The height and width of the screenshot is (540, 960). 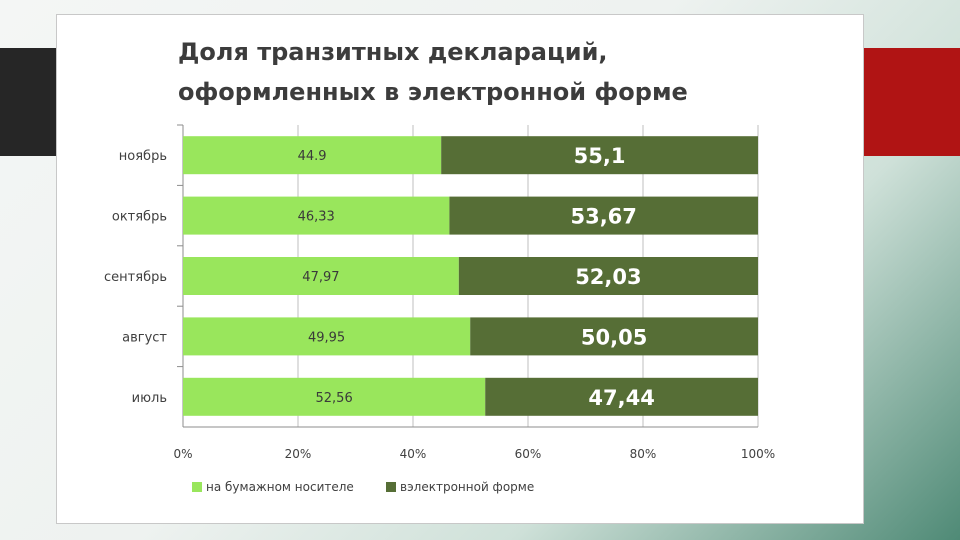 What do you see at coordinates (30, 102) in the screenshot?
I see `dark-accent-bar` at bounding box center [30, 102].